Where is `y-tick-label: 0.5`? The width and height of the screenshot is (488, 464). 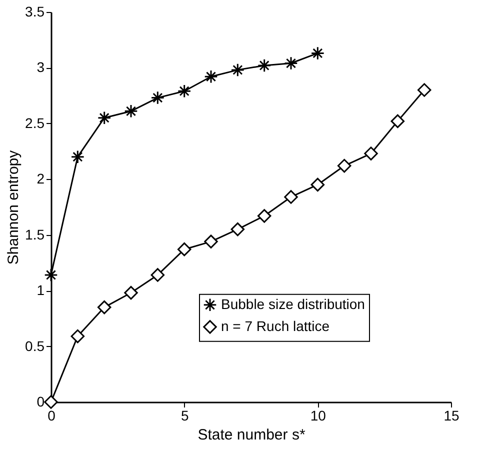
y-tick-label: 0.5 is located at coordinates (35, 346).